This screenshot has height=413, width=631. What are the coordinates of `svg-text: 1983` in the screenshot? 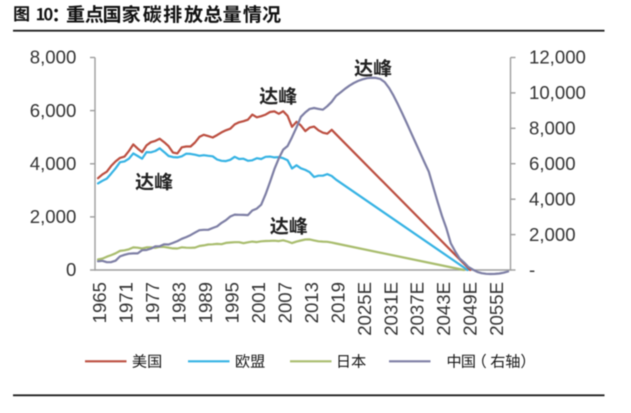 It's located at (179, 302).